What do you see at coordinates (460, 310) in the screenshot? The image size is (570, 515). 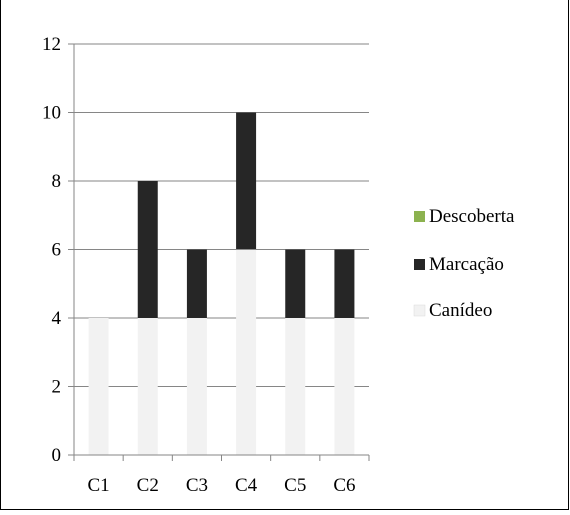 I see `legend-label: Canídeo` at bounding box center [460, 310].